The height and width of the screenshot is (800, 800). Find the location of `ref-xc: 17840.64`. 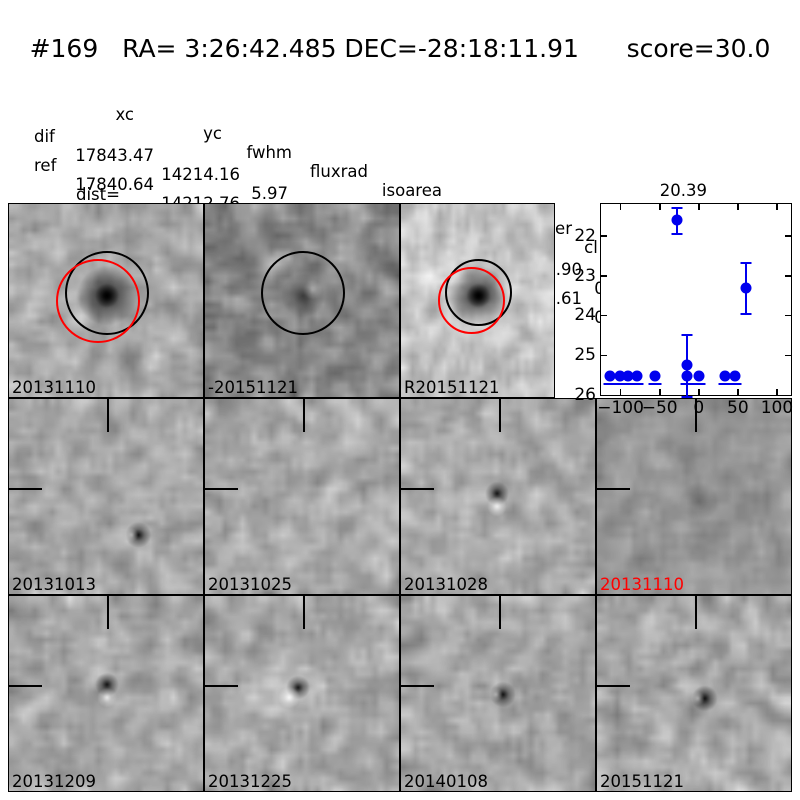

ref-xc: 17840.64 is located at coordinates (114, 184).